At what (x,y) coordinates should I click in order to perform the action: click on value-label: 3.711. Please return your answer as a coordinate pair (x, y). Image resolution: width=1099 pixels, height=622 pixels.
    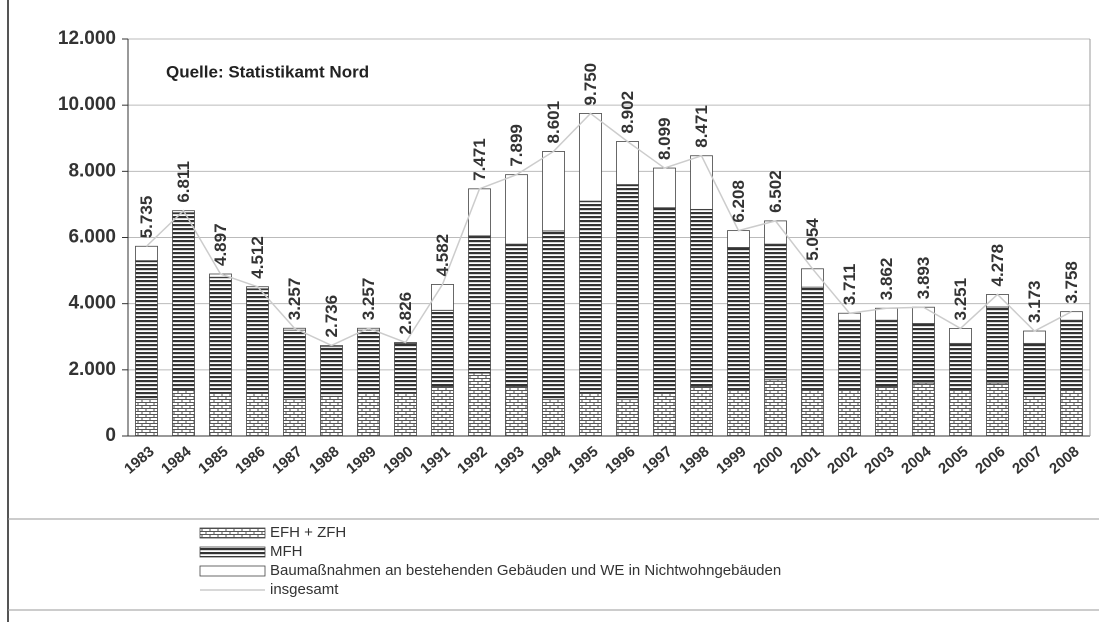
    Looking at the image, I should click on (849, 285).